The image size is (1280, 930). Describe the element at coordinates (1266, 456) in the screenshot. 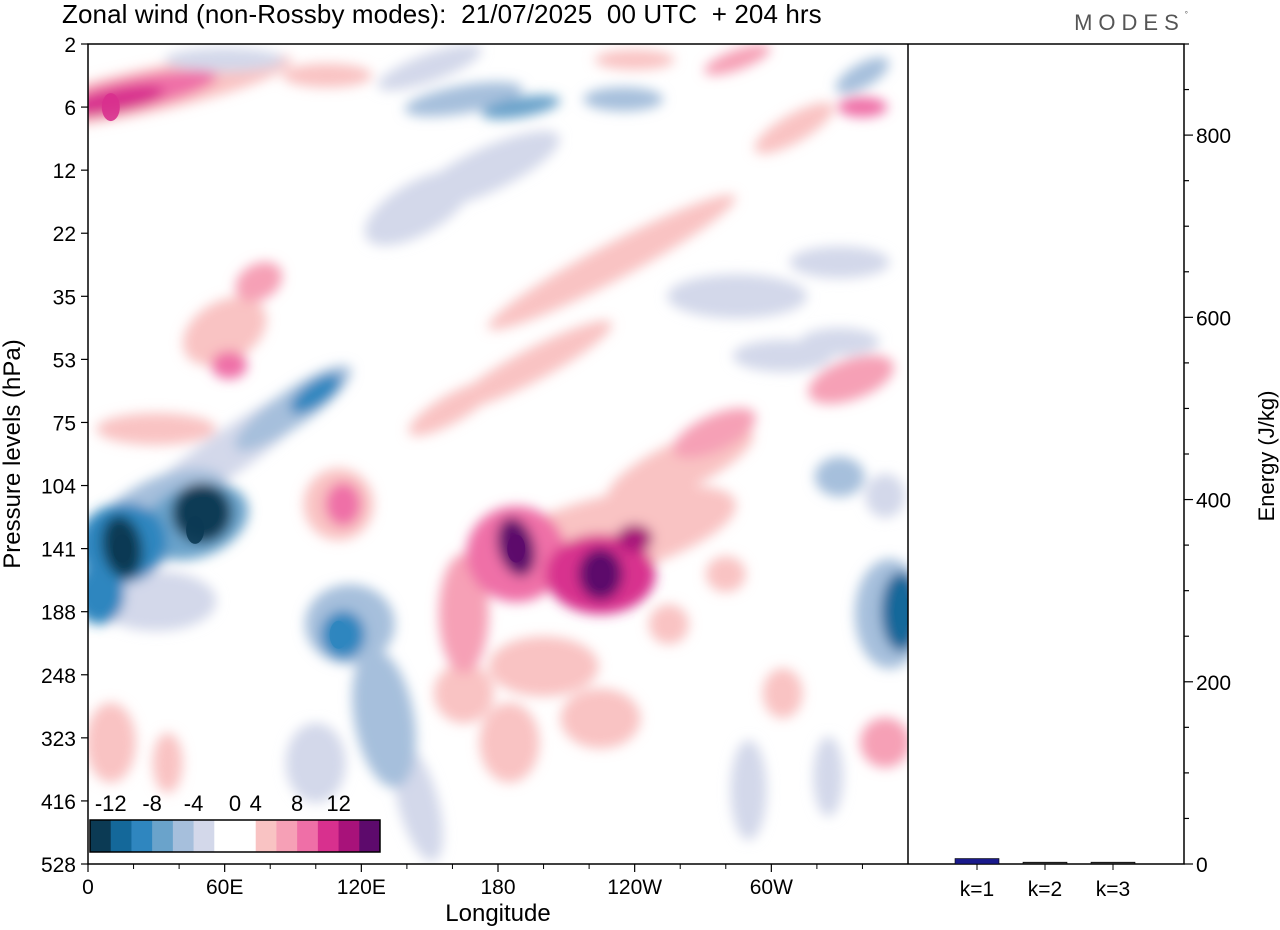

I see `energy-axis-label: Energy (J/kg)` at that location.